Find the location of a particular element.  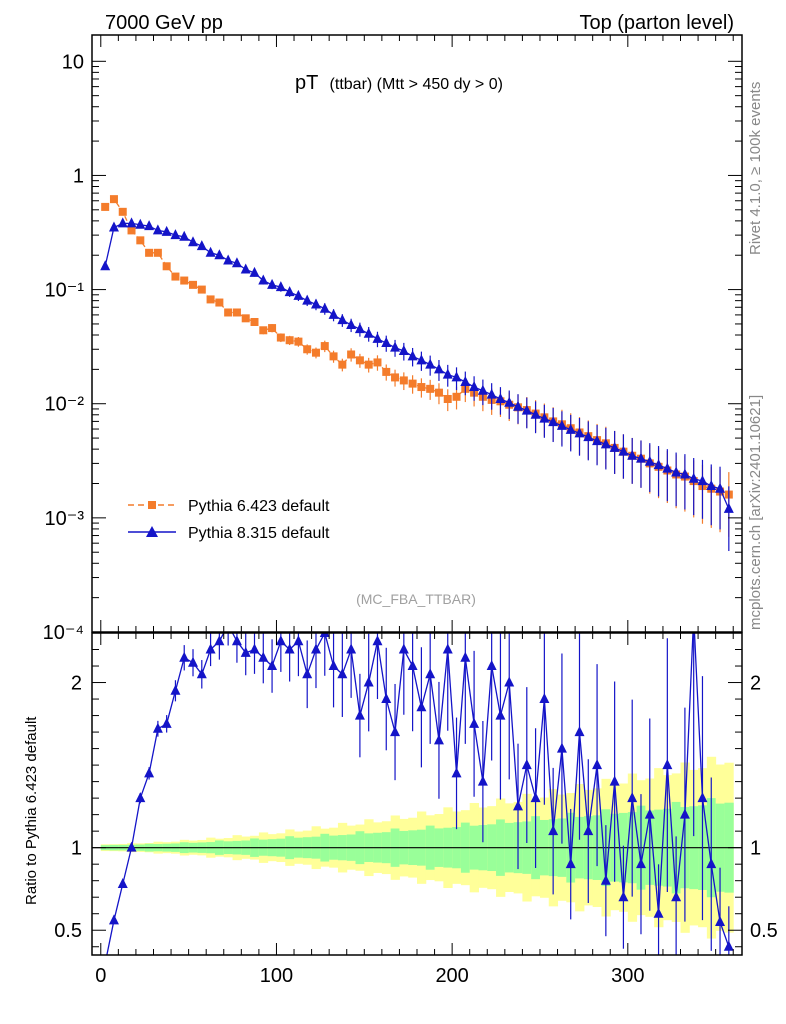

x-tick-label: 0 is located at coordinates (100, 976).